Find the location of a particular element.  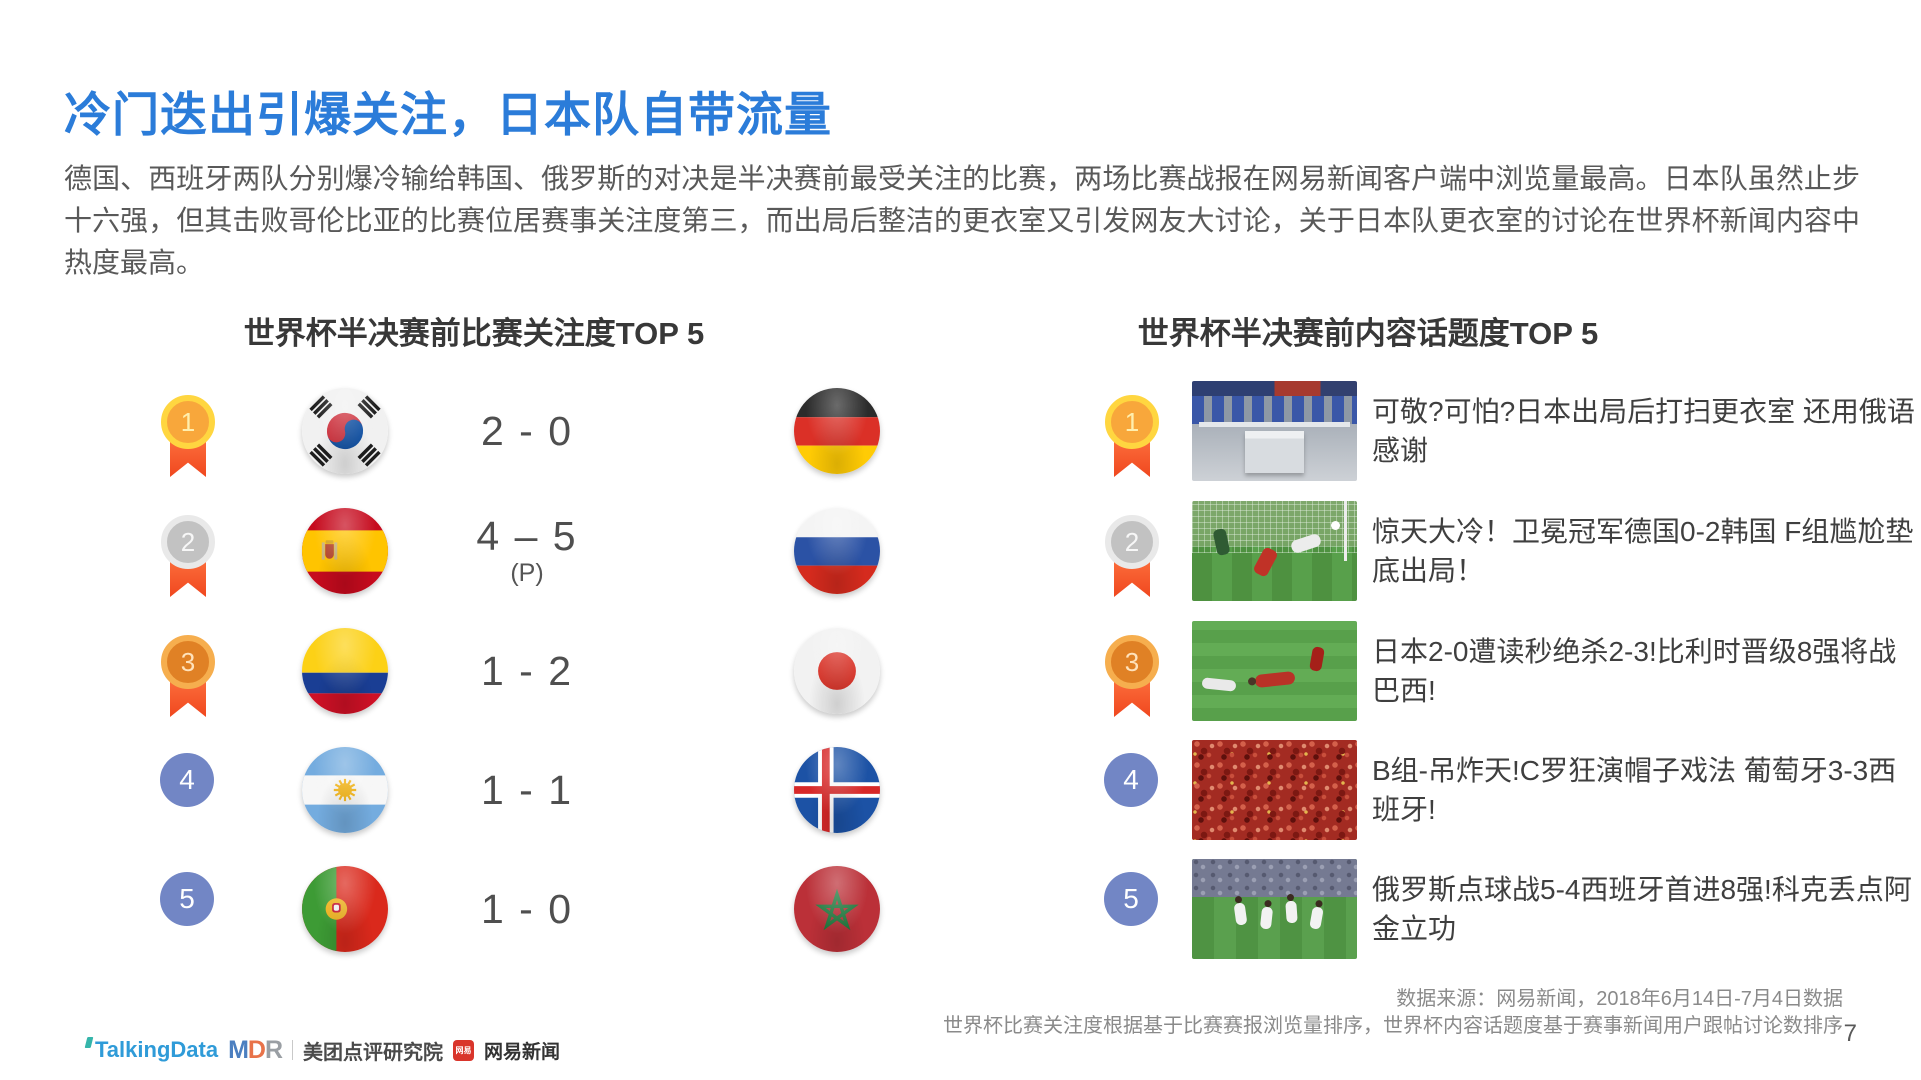

news-headline: 俄罗斯点球战5-4西班牙首进8强!科克丢点阿金立功 is located at coordinates (1642, 909).